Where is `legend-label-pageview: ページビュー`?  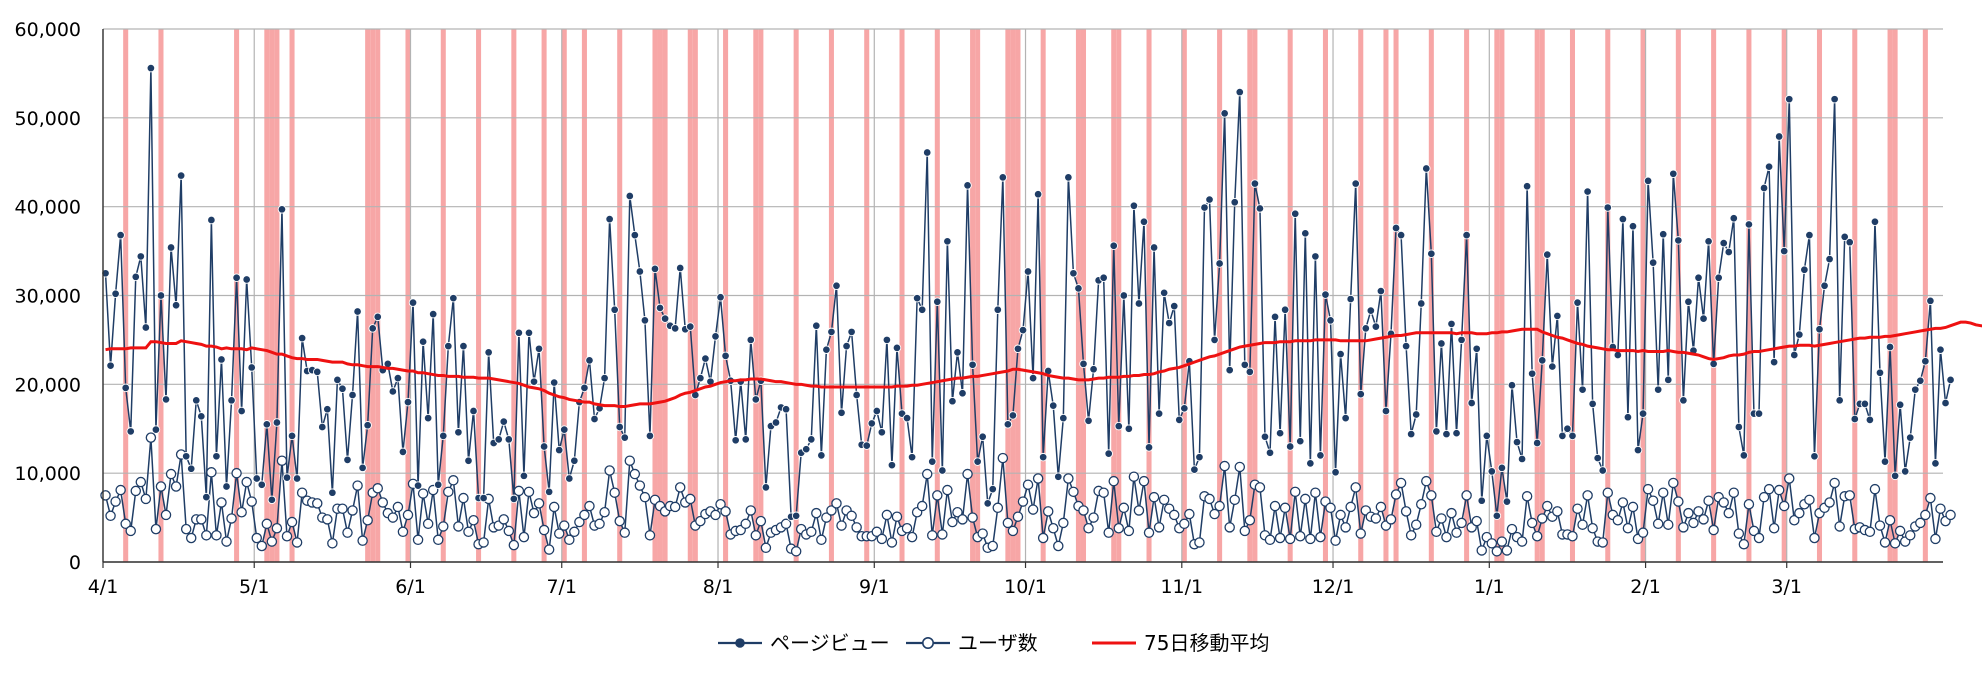 legend-label-pageview: ページビュー is located at coordinates (830, 643).